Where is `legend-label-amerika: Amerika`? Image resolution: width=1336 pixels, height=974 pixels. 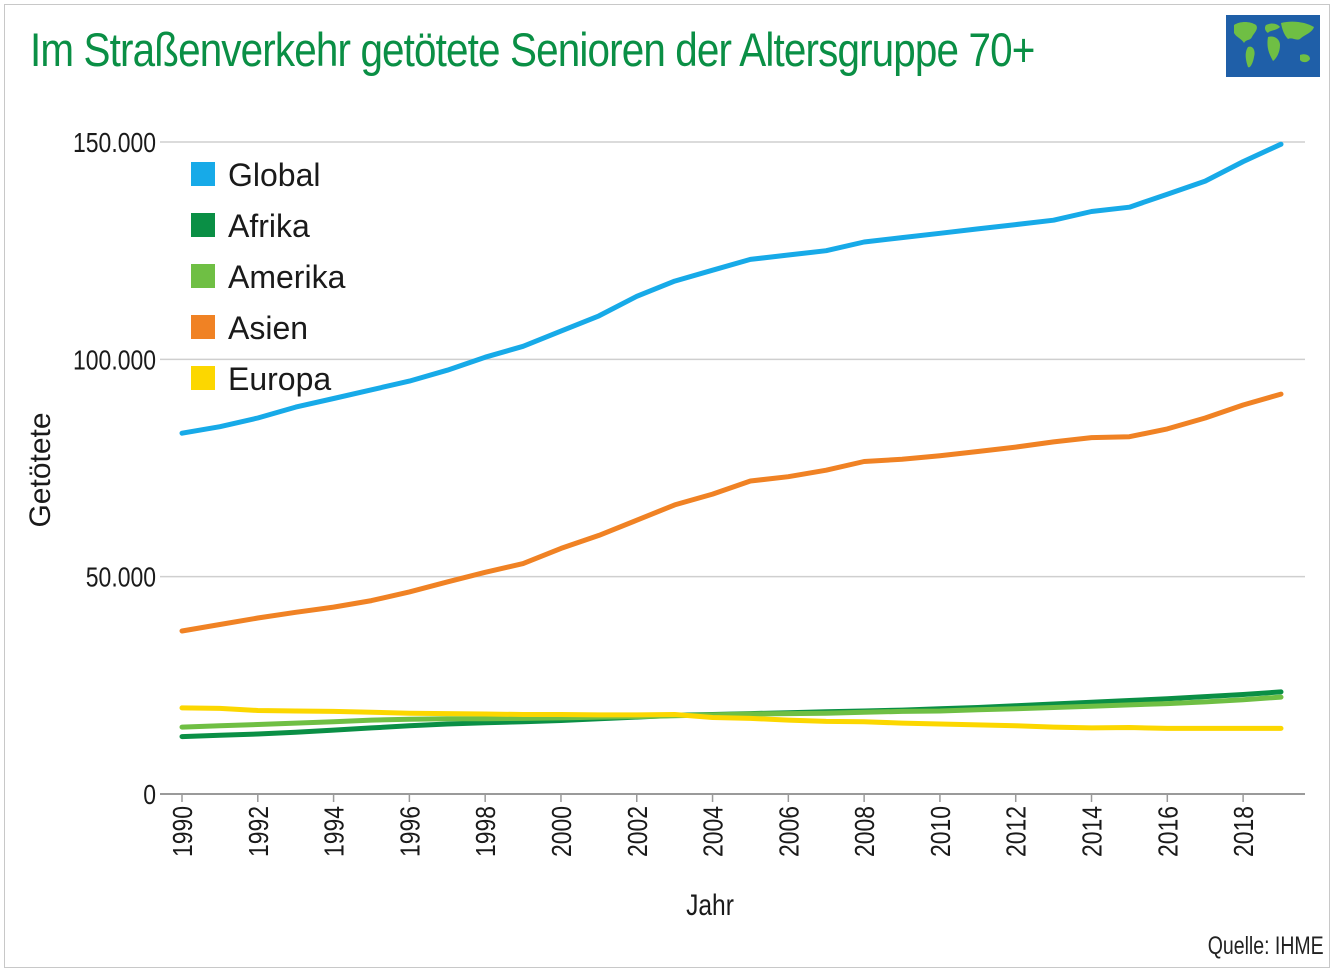
legend-label-amerika: Amerika is located at coordinates (287, 277).